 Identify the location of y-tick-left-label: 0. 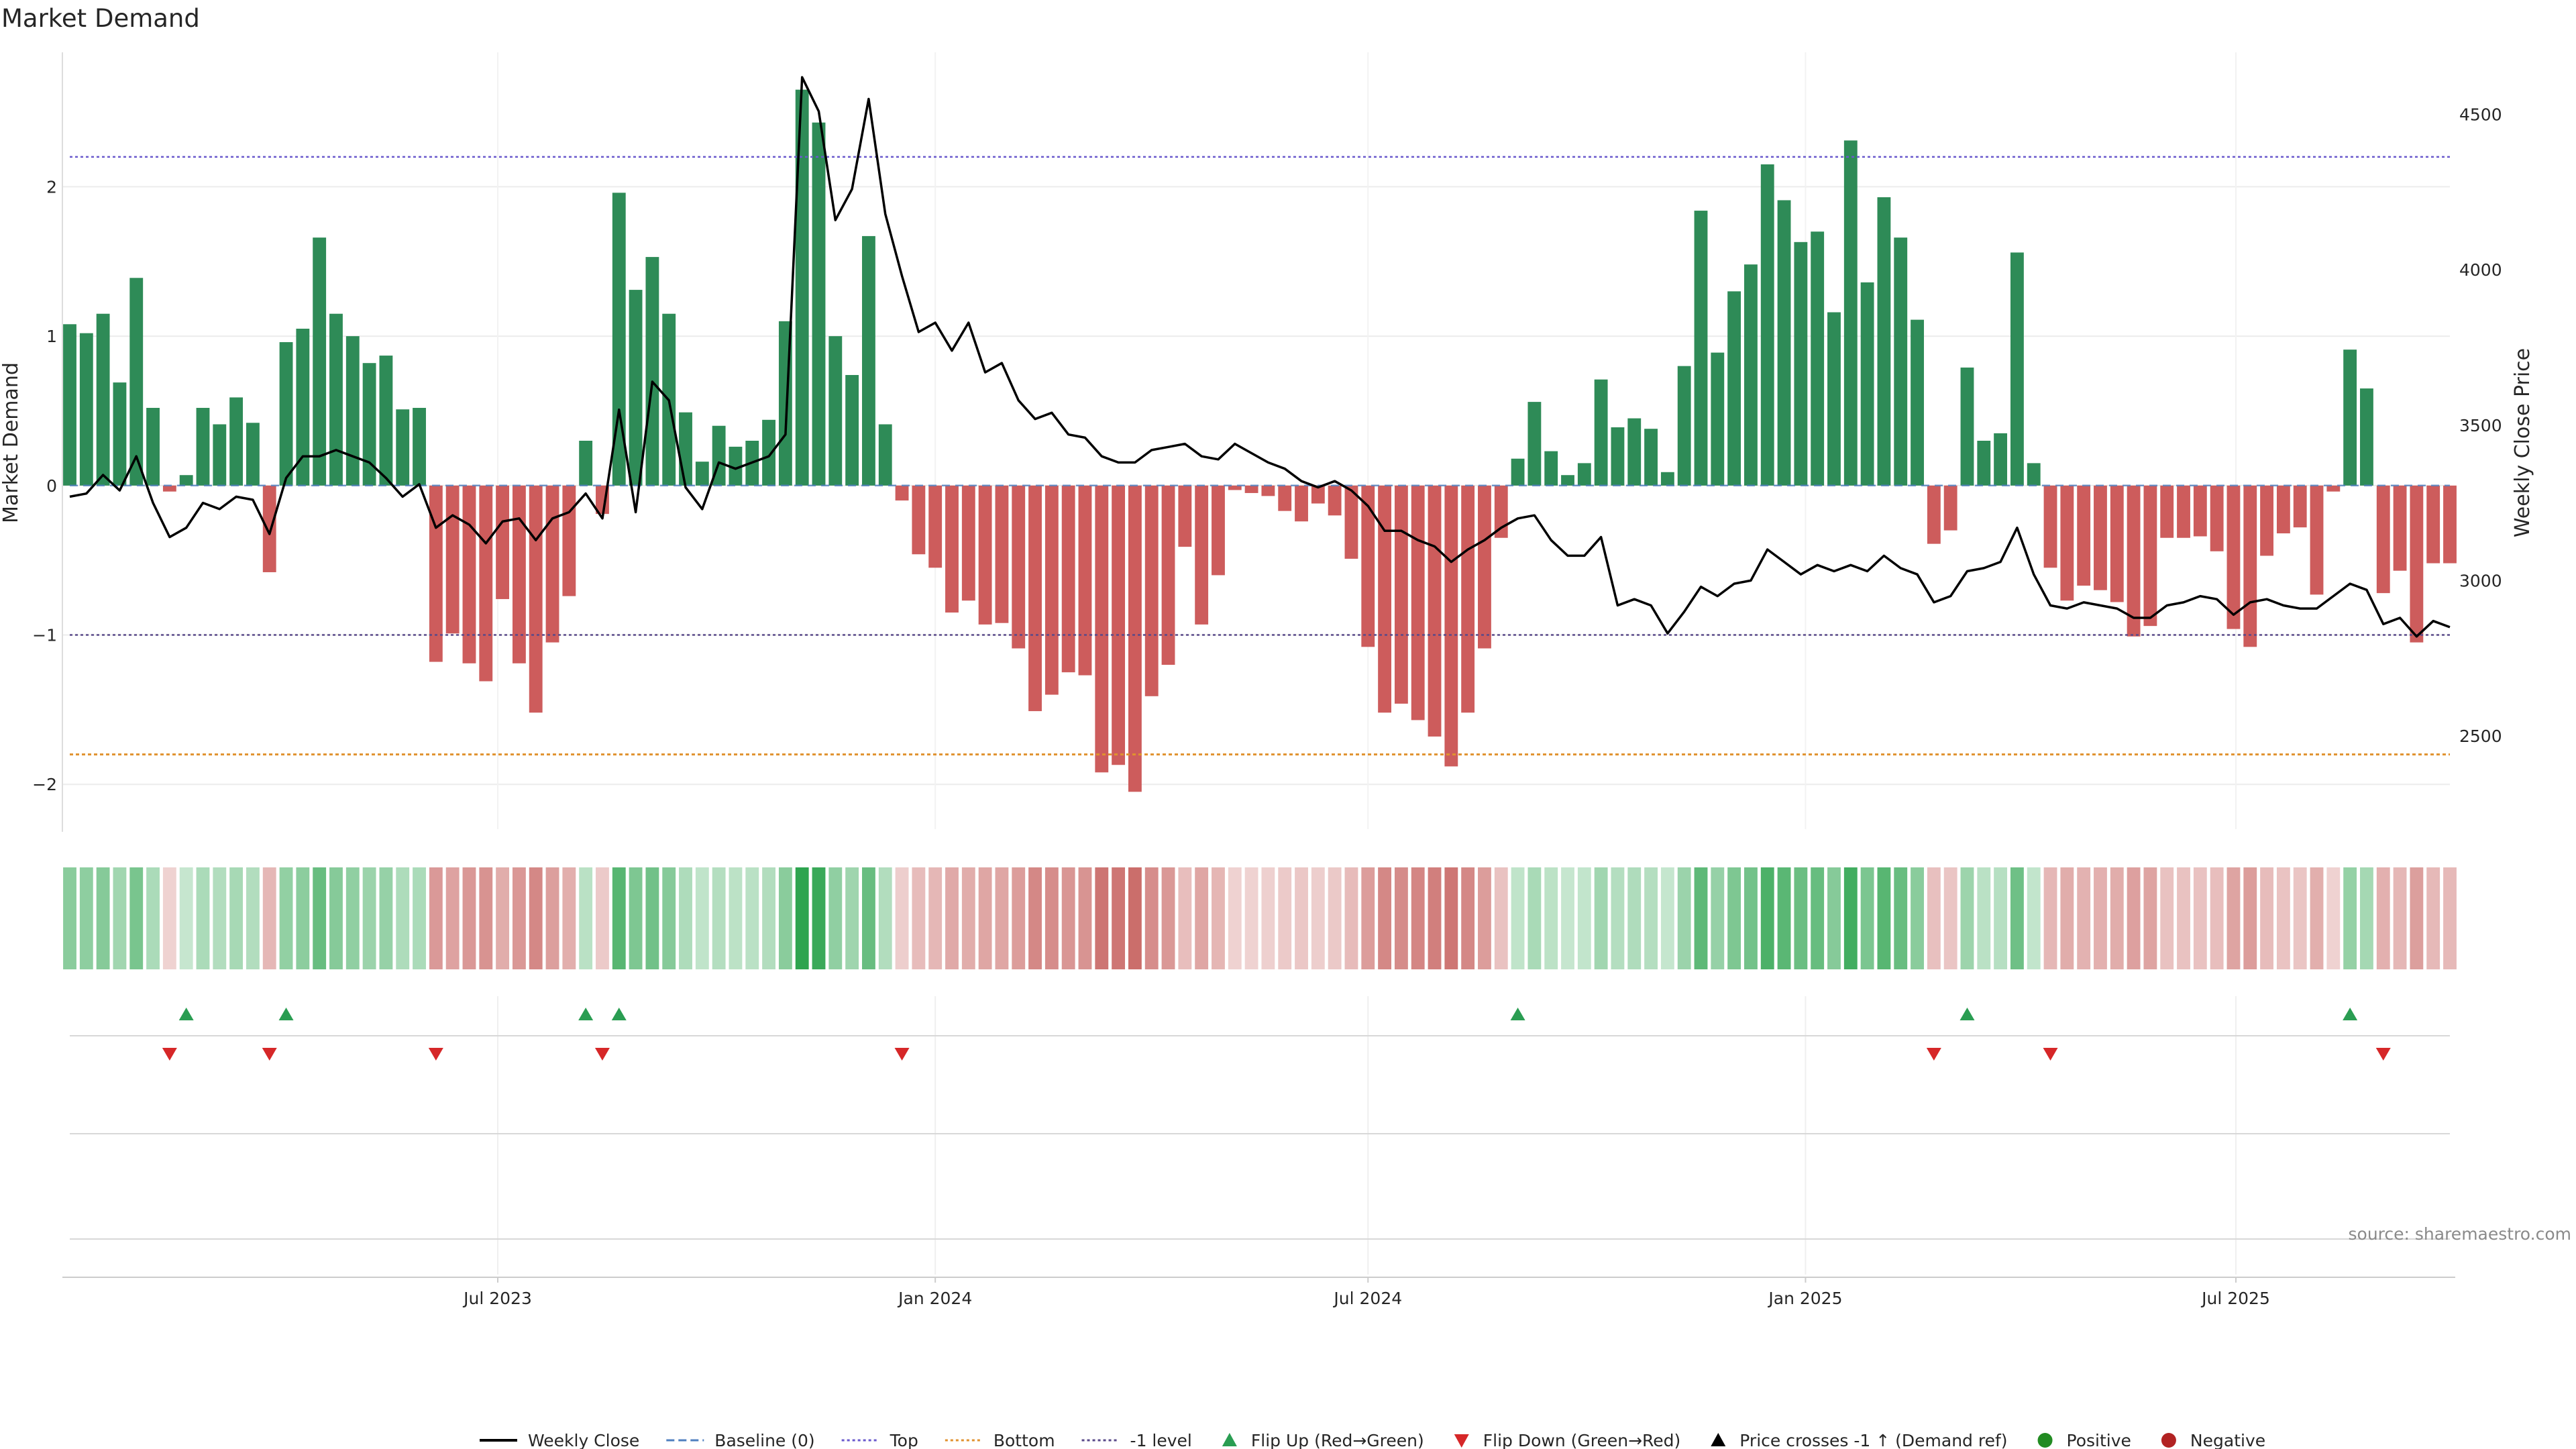
(51, 486).